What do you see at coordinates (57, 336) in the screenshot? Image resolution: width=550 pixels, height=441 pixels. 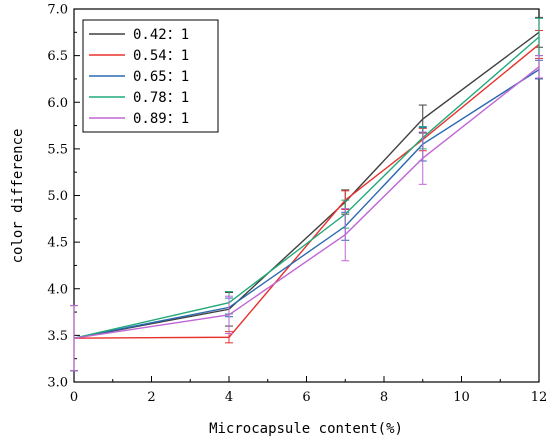 I see `y-tick-label: 3.5` at bounding box center [57, 336].